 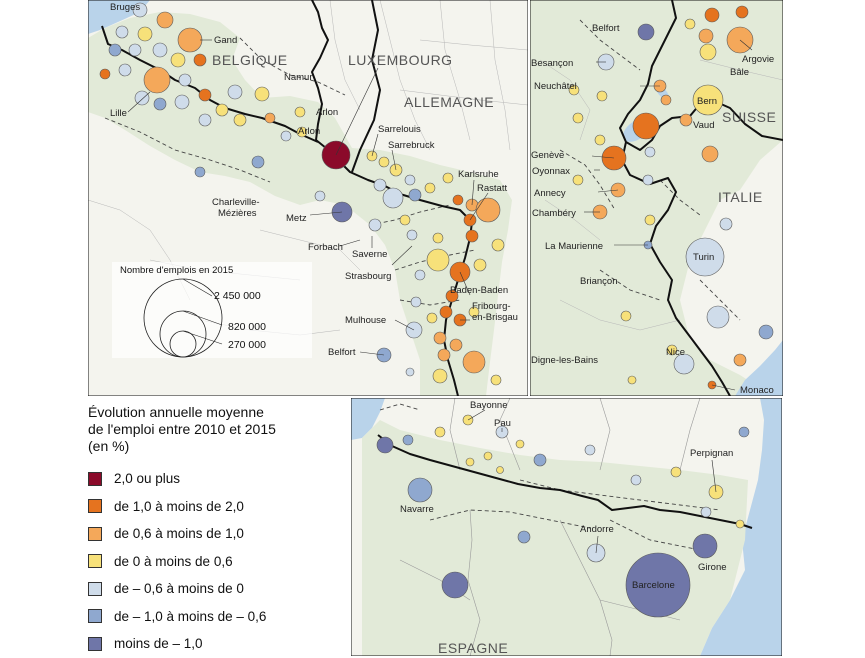 What do you see at coordinates (176, 412) in the screenshot?
I see `color-legend-title-line-1: Évolution annuelle moyenne` at bounding box center [176, 412].